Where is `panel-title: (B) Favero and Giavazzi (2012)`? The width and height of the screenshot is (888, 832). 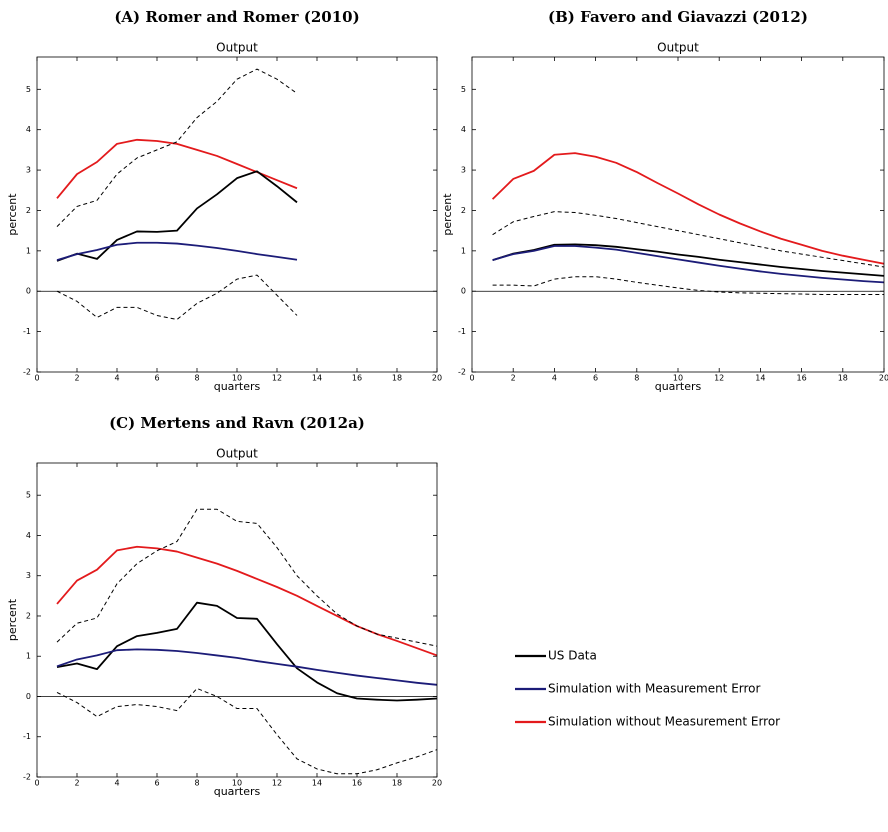 panel-title: (B) Favero and Giavazzi (2012) is located at coordinates (678, 17).